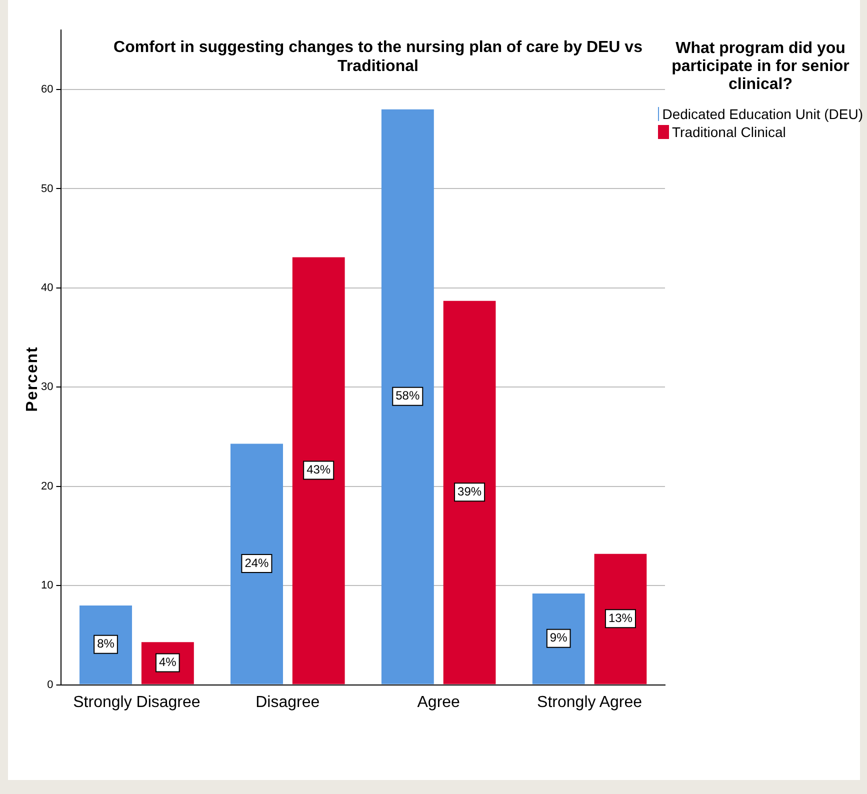  What do you see at coordinates (47, 90) in the screenshot?
I see `y-tick-label: 60` at bounding box center [47, 90].